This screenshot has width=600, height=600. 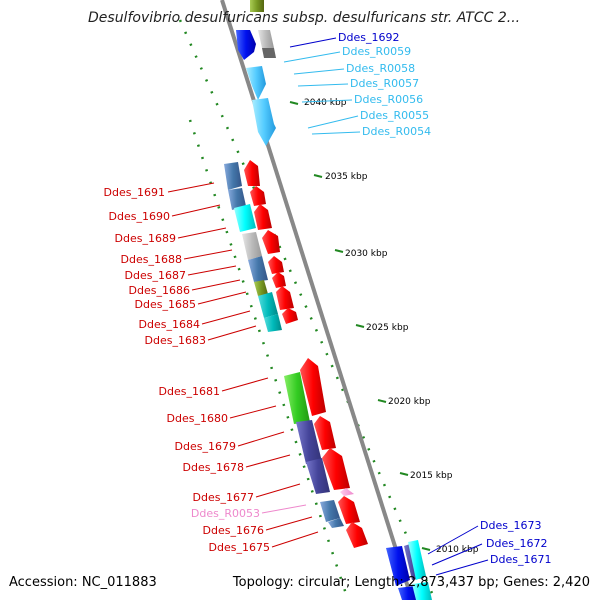 What do you see at coordinates (225, 513) in the screenshot?
I see `gene-label: Ddes_R0053` at bounding box center [225, 513].